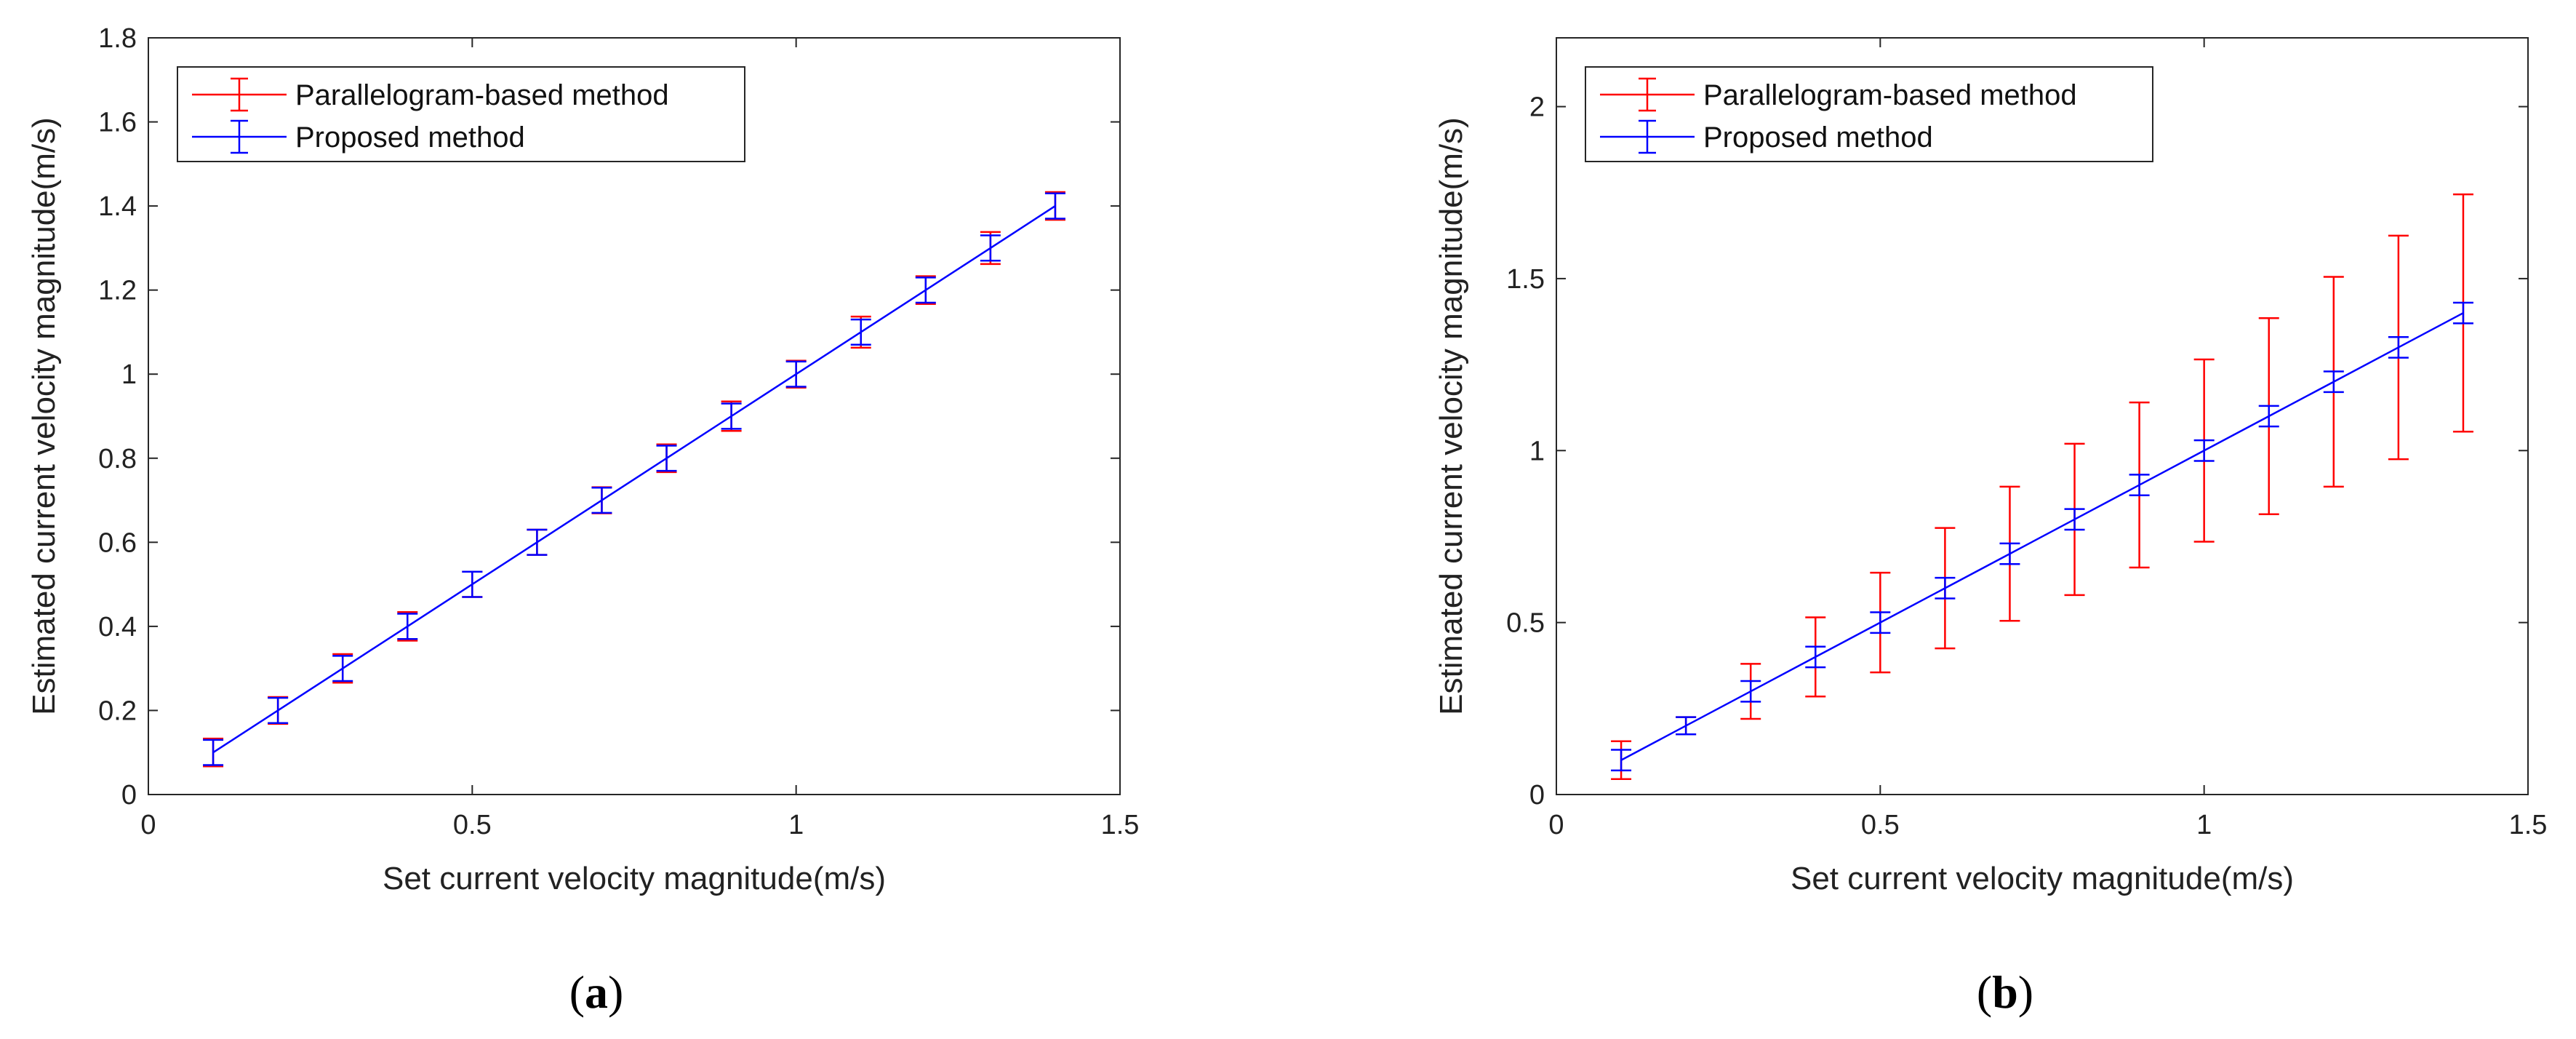  Describe the element at coordinates (117, 123) in the screenshot. I see `y-tick-label: 1.6` at that location.